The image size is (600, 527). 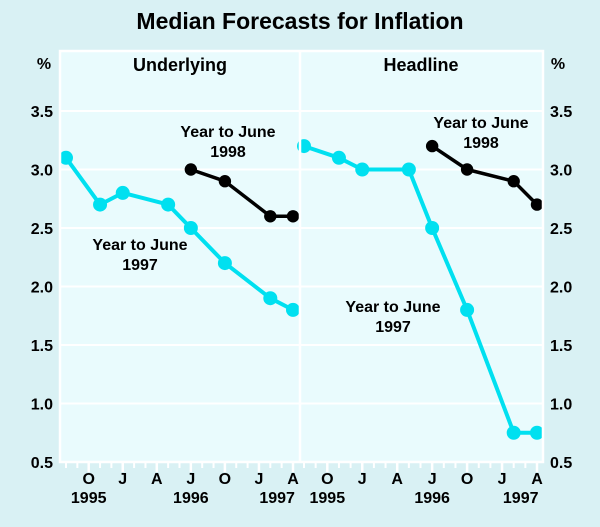 I want to click on y-tick-label-right: 3.5, so click(x=561, y=112).